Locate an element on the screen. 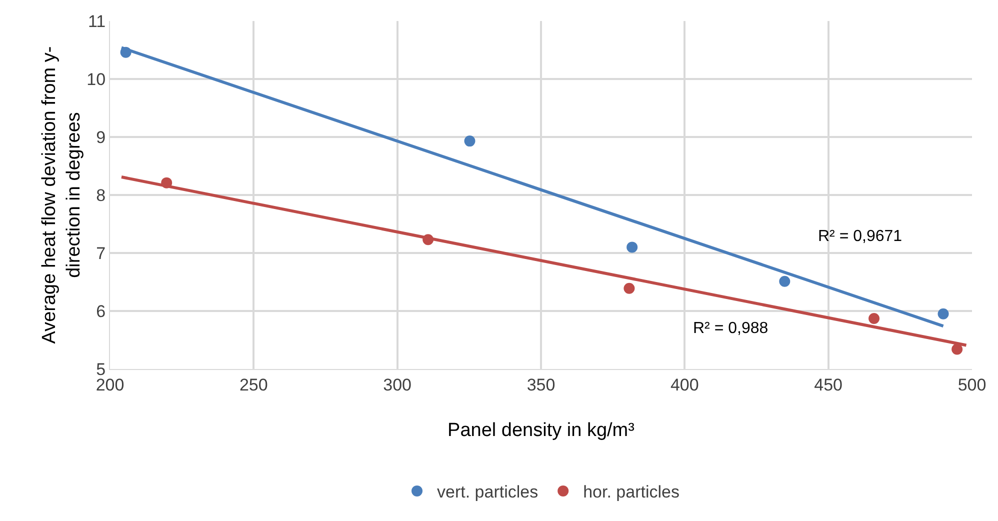 Image resolution: width=998 pixels, height=521 pixels. x-tick-label: 350 is located at coordinates (541, 384).